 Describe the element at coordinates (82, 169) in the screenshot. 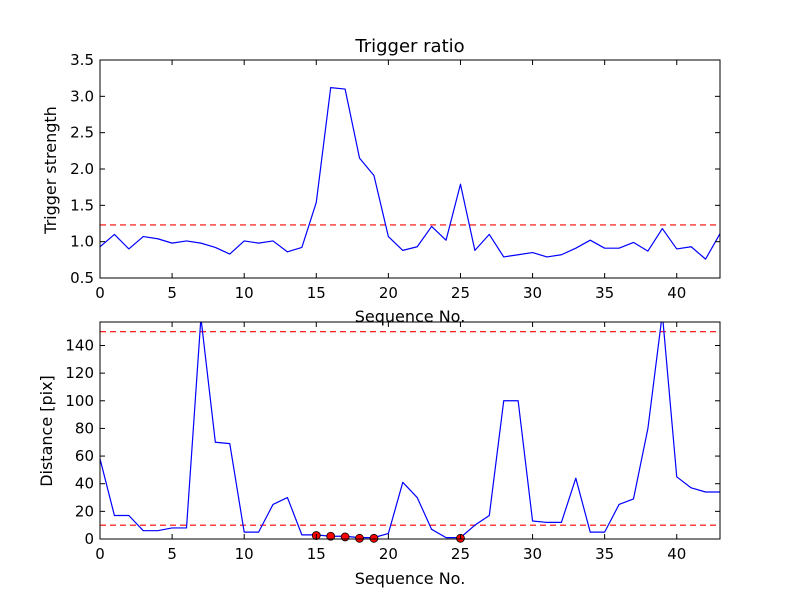

I see `y-tick-label: 2.0` at that location.